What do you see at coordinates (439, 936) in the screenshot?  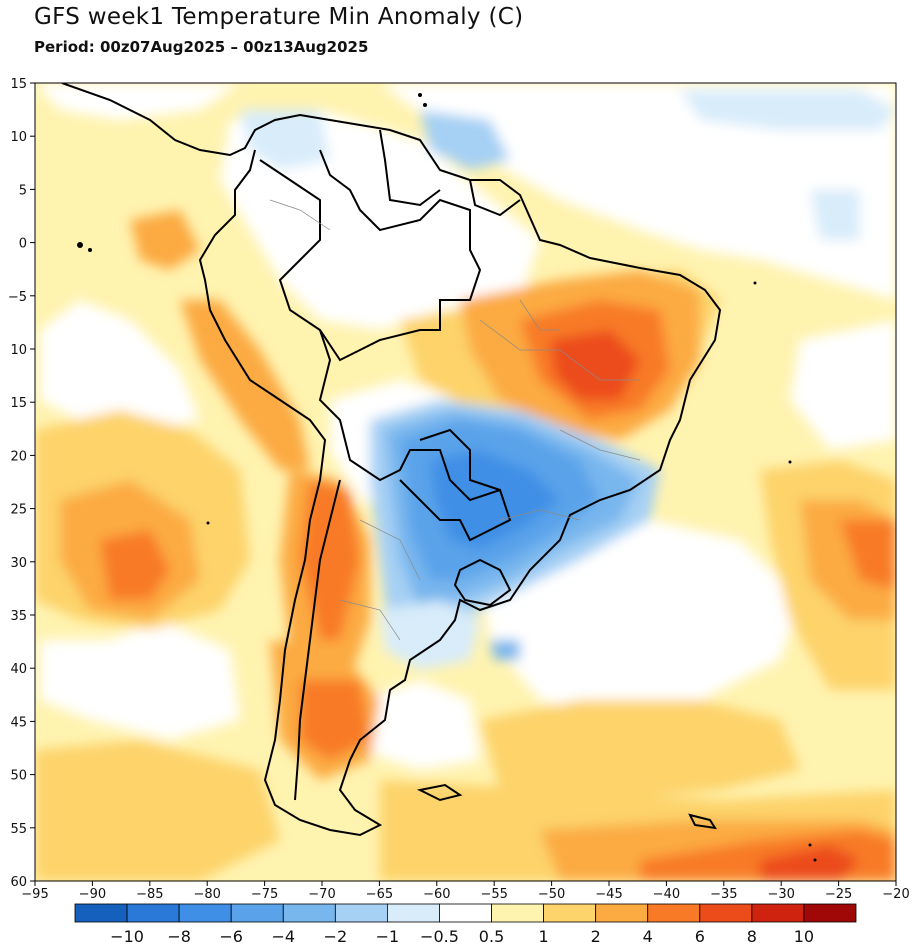 I see `colorbar-label: −0.5` at bounding box center [439, 936].